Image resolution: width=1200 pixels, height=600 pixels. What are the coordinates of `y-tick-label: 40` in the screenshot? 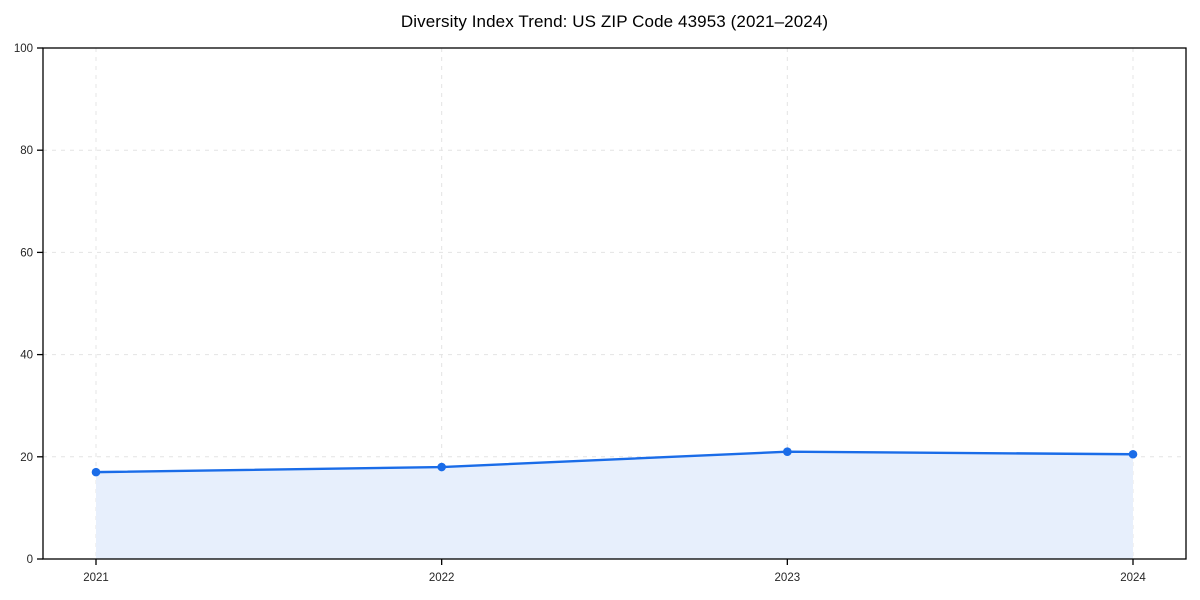 It's located at (26, 356).